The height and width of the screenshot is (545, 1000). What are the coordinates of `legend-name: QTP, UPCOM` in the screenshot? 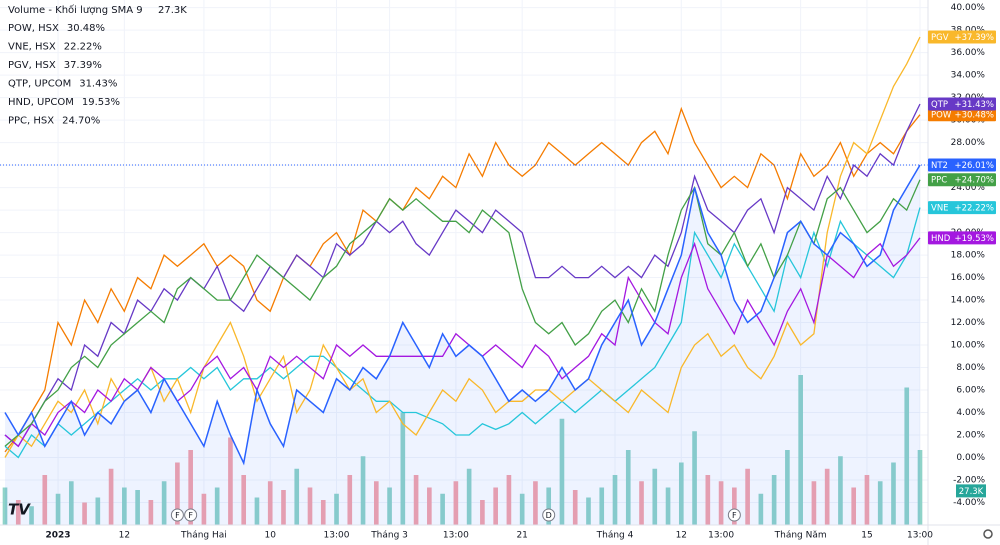 It's located at (39, 84).